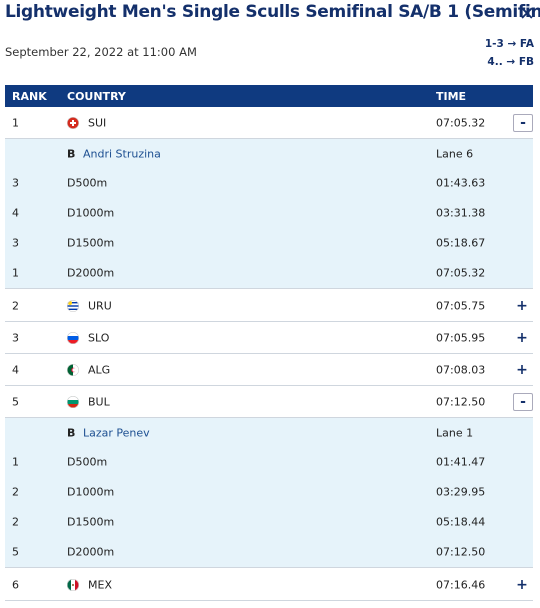 The width and height of the screenshot is (540, 608). I want to click on result-row: 5 BUL 07:12.50 -, so click(269, 402).